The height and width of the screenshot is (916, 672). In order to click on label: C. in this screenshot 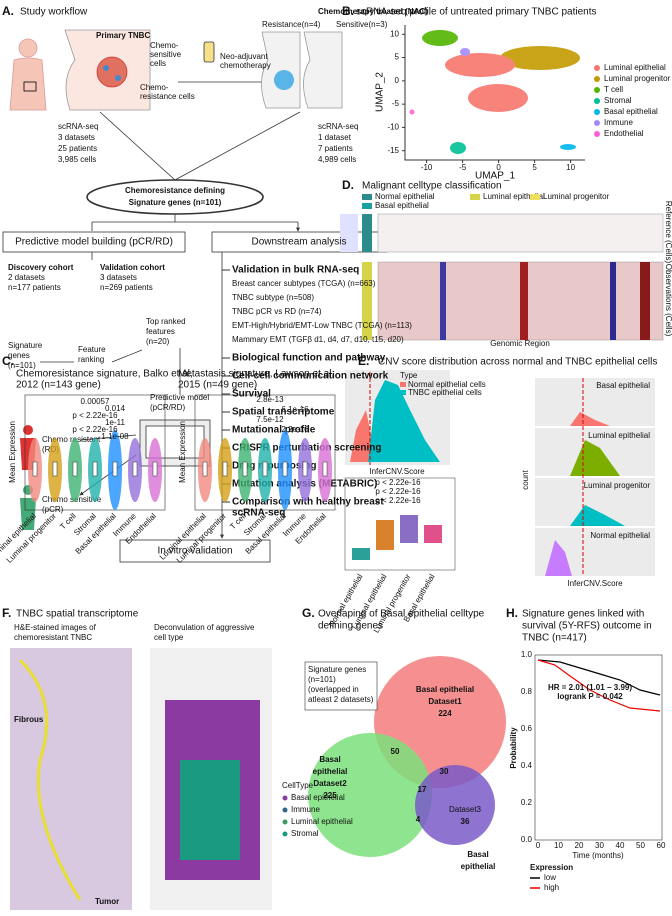, I will do `click(8, 361)`.